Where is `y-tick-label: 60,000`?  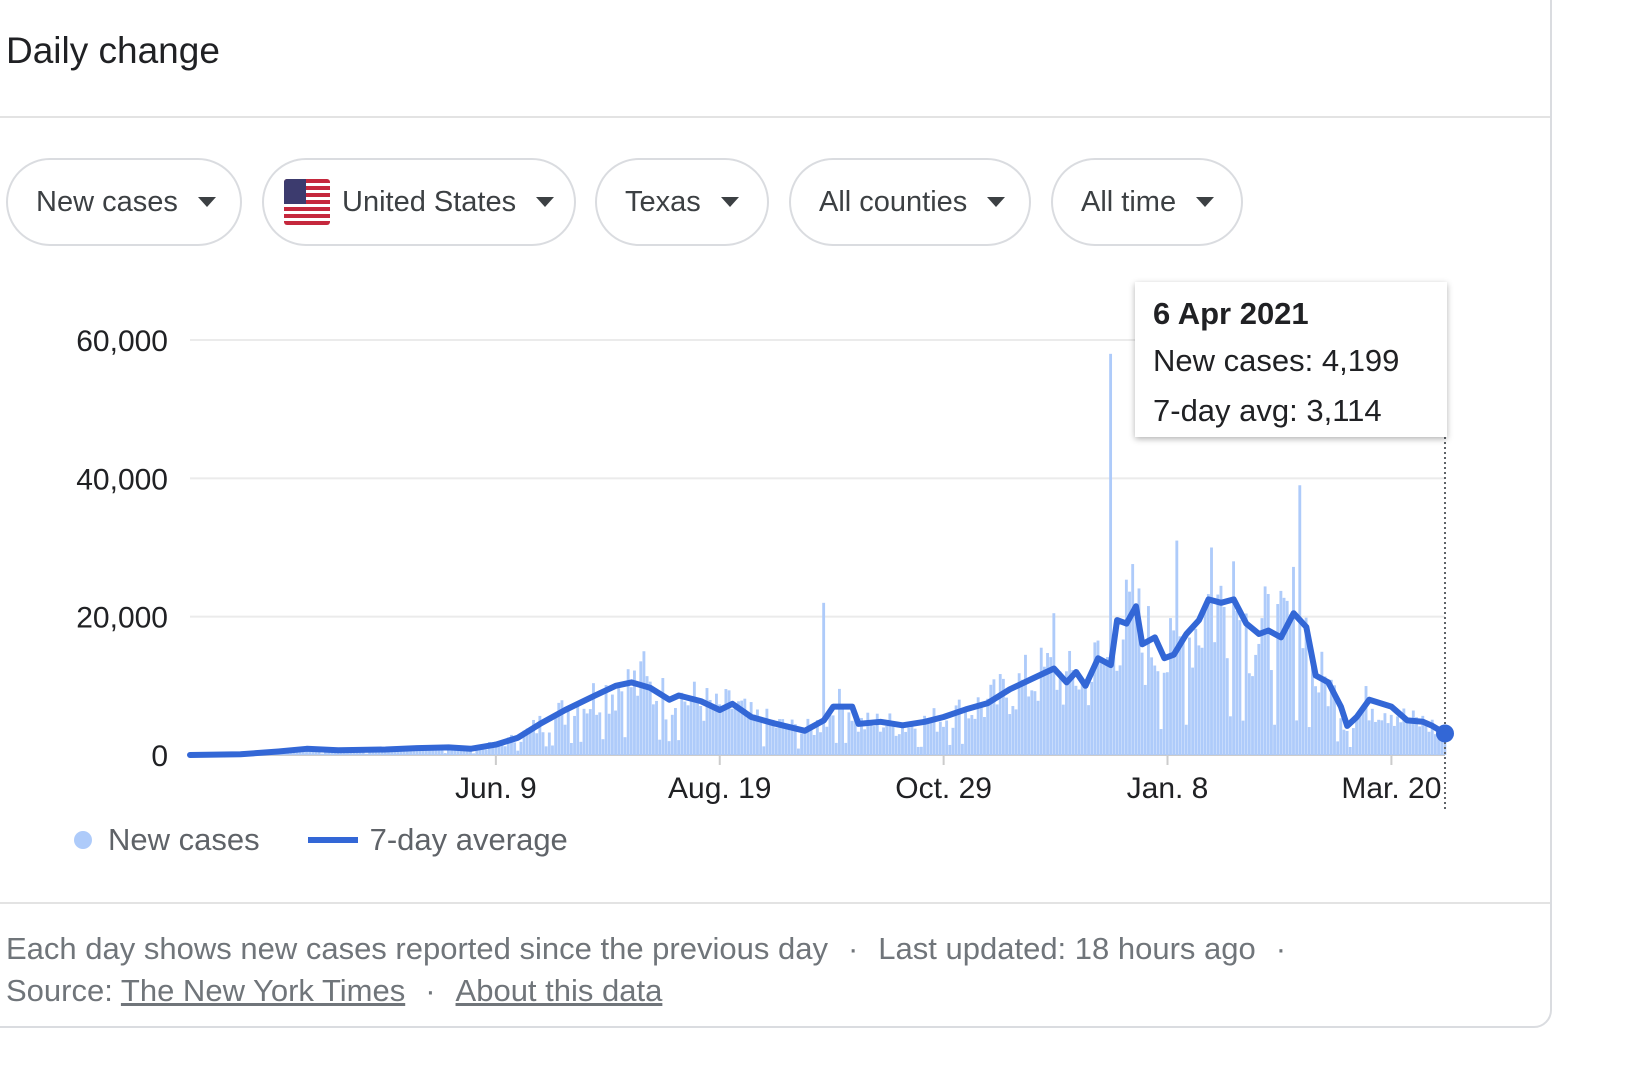
y-tick-label: 60,000 is located at coordinates (122, 341).